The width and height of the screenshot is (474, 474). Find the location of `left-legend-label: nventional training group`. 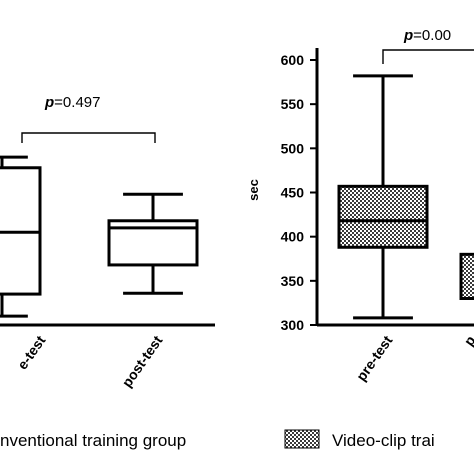

left-legend-label: nventional training group is located at coordinates (93, 440).